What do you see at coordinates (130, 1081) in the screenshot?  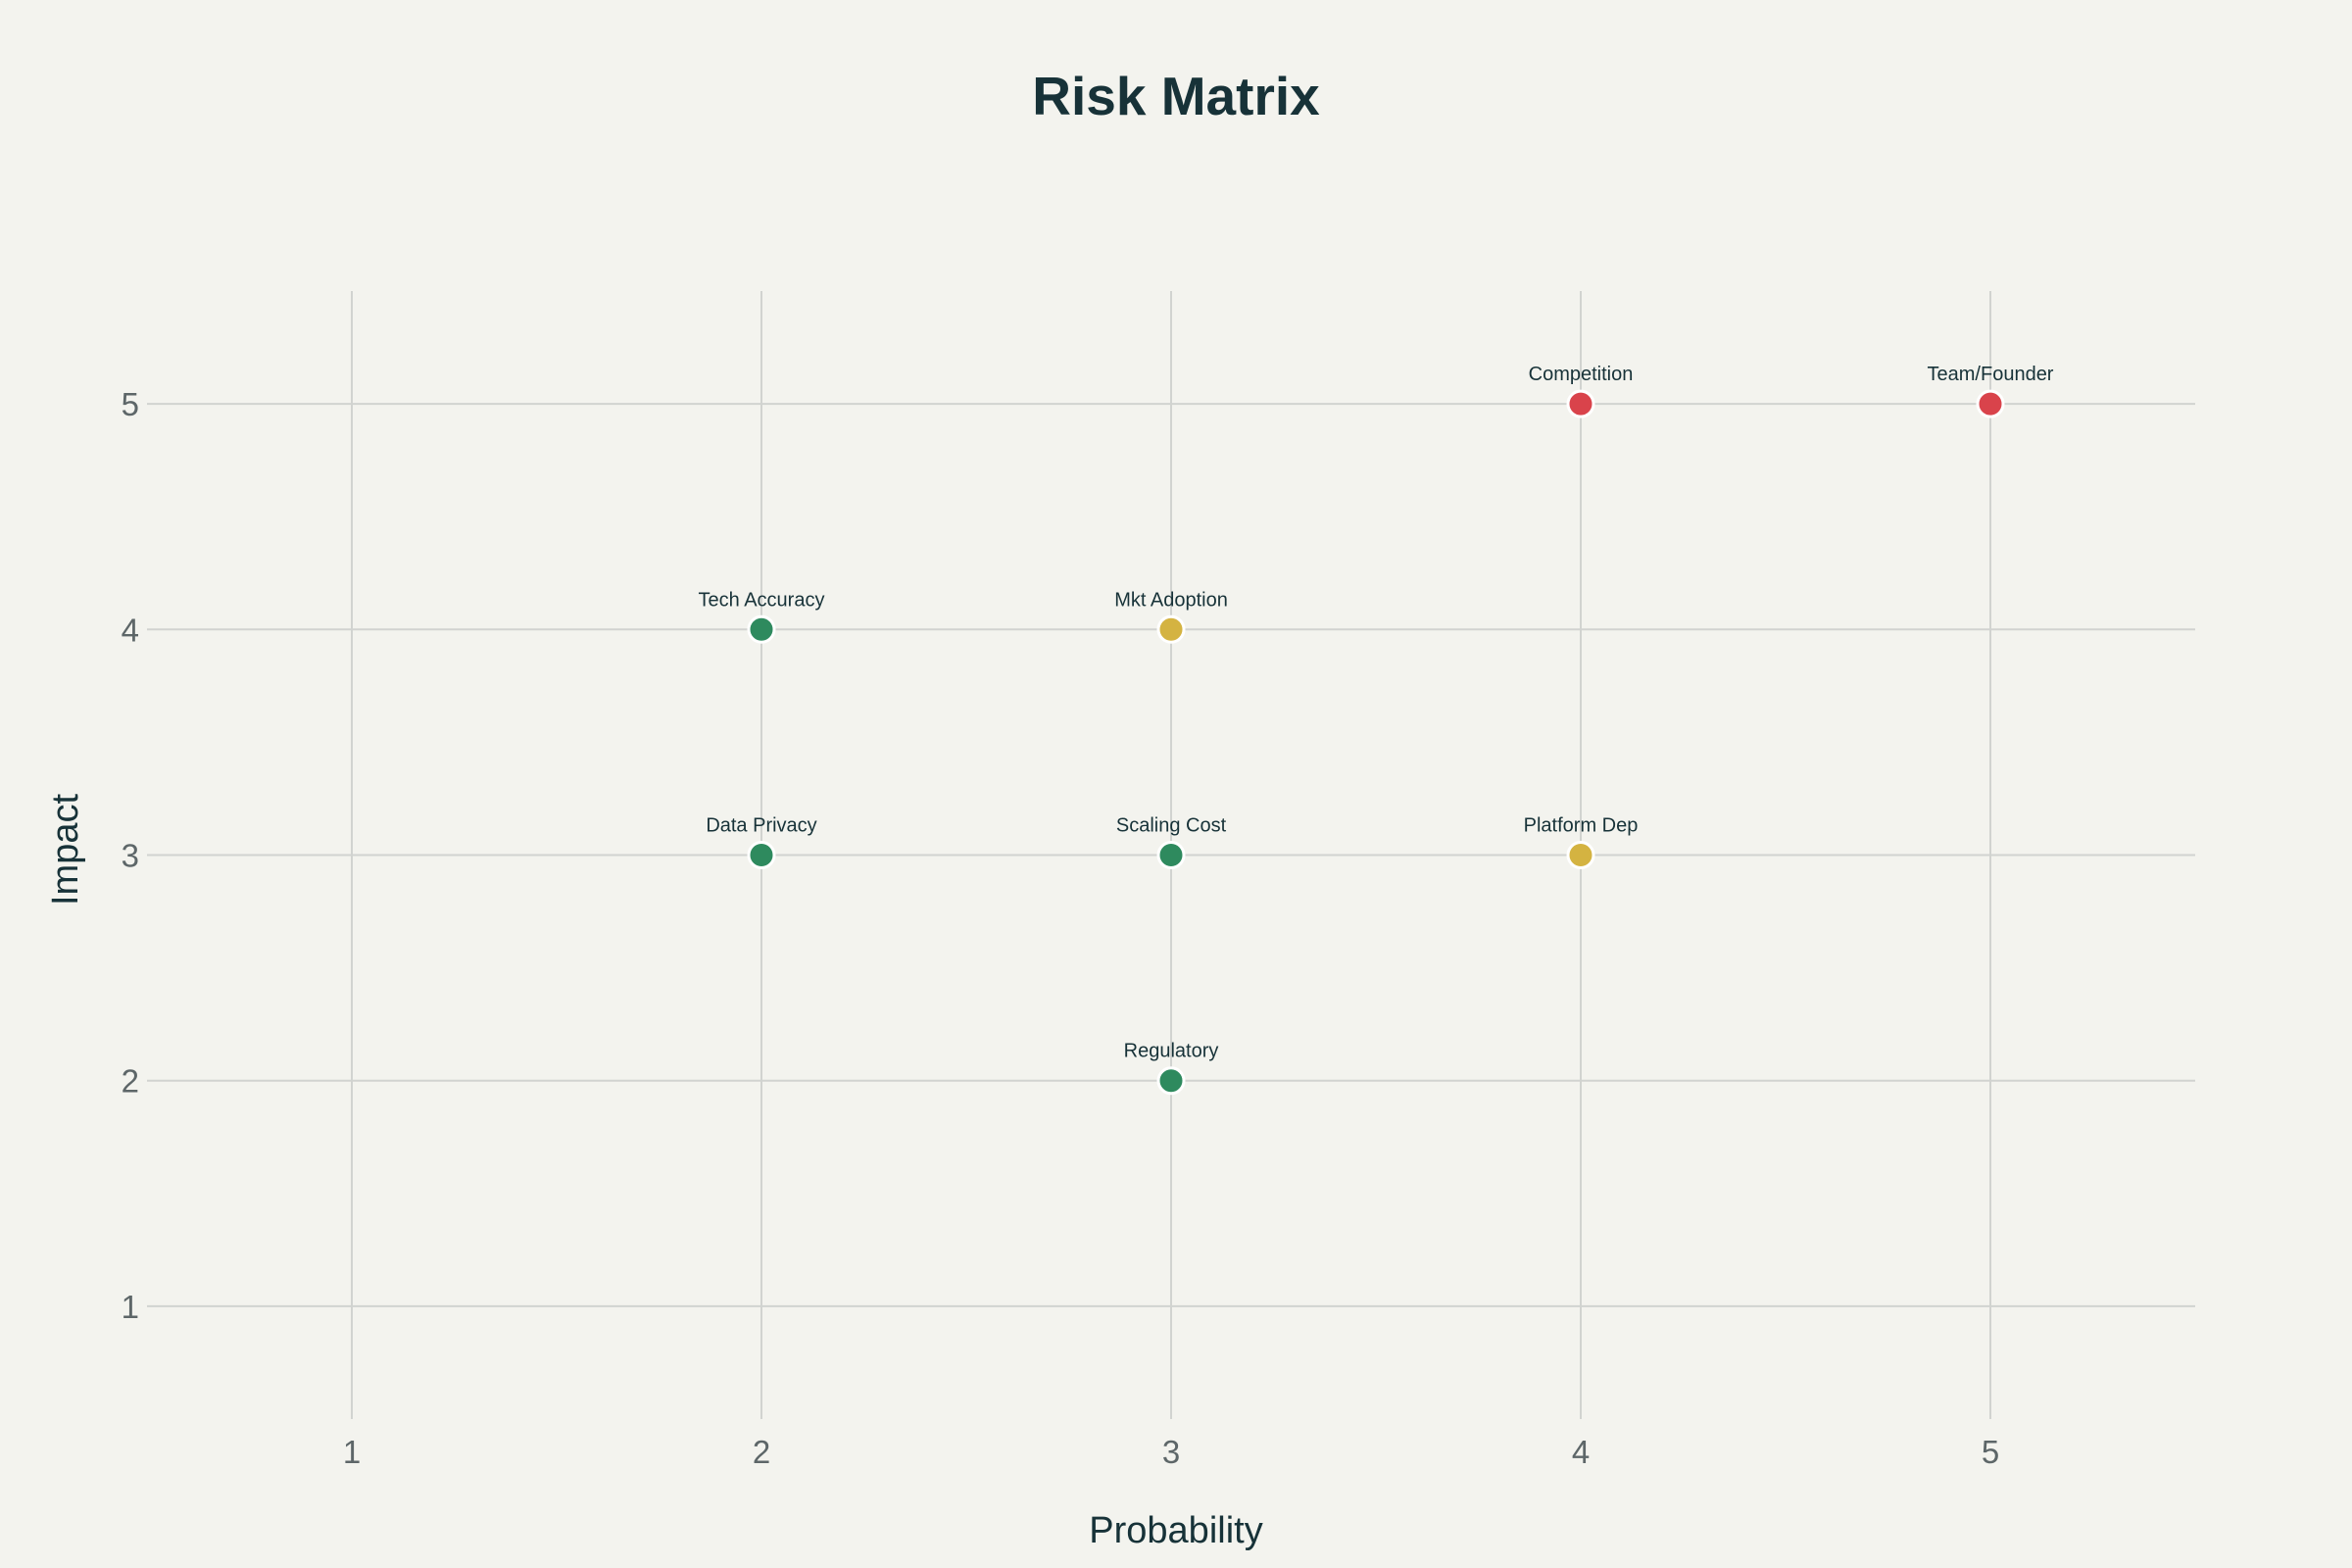 I see `y-tick-label: 2` at bounding box center [130, 1081].